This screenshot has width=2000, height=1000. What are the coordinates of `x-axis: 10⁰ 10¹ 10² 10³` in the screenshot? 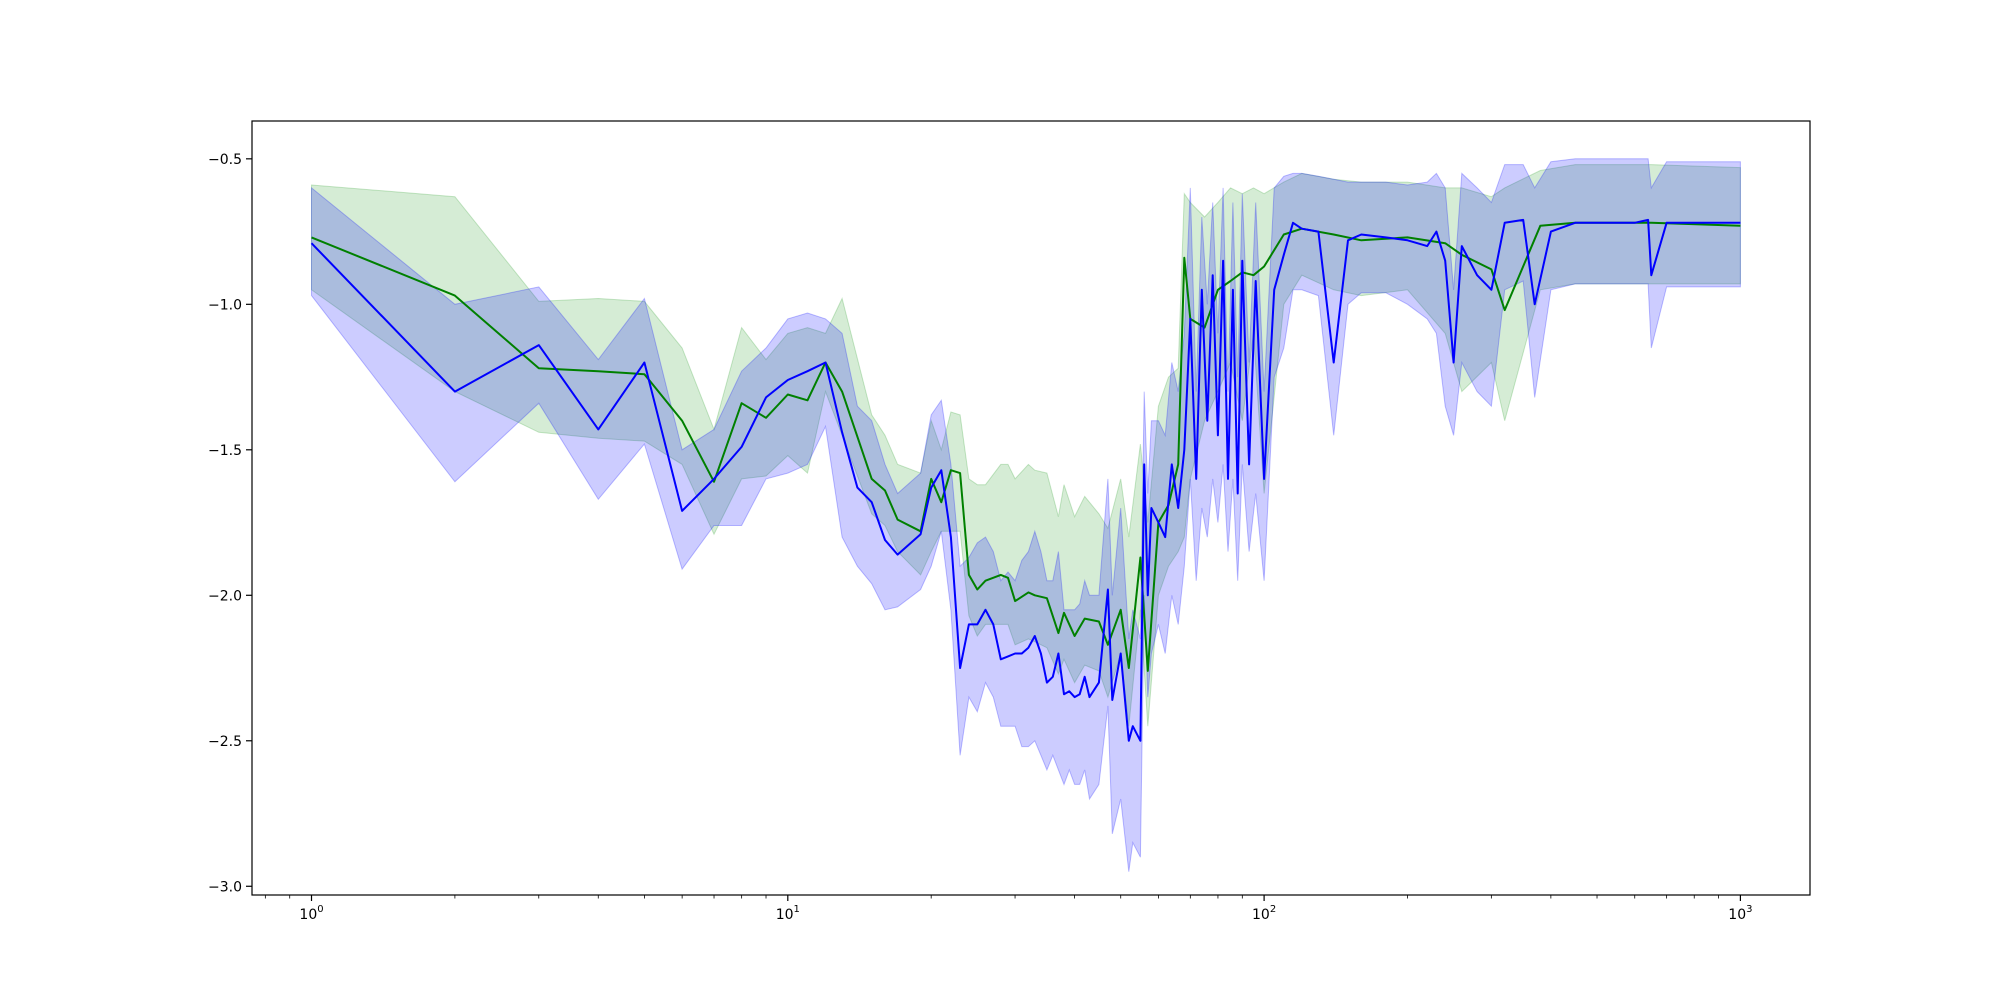 It's located at (1008, 909).